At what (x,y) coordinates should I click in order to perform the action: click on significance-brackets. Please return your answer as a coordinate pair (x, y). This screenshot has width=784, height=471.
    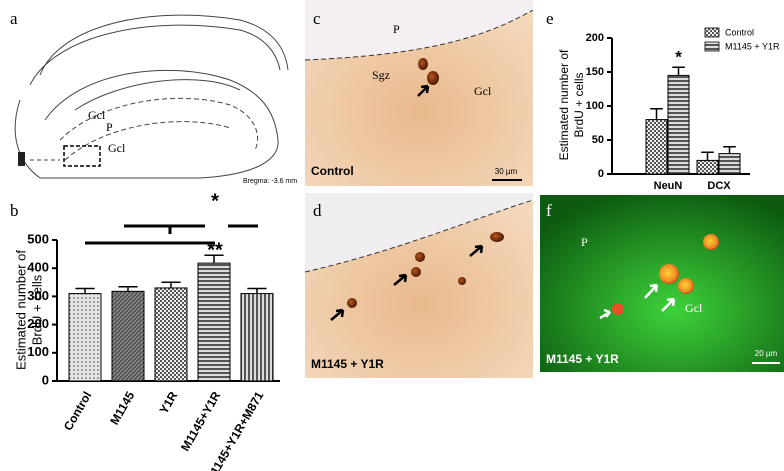
    Looking at the image, I should click on (171, 234).